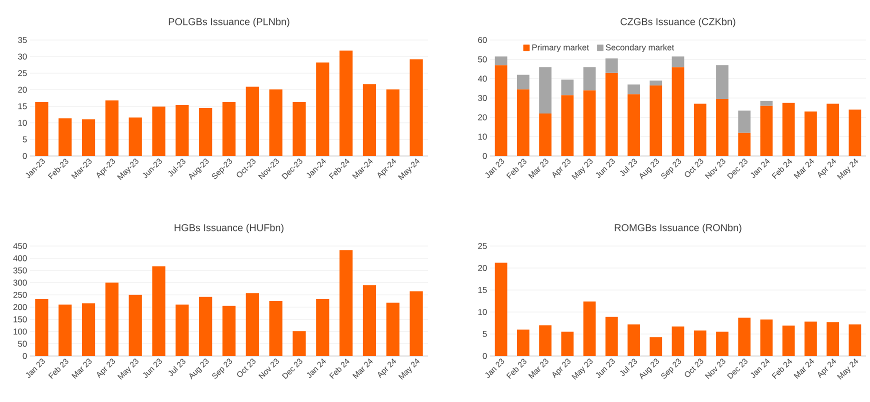  What do you see at coordinates (560, 48) in the screenshot?
I see `legend-label: Primary market` at bounding box center [560, 48].